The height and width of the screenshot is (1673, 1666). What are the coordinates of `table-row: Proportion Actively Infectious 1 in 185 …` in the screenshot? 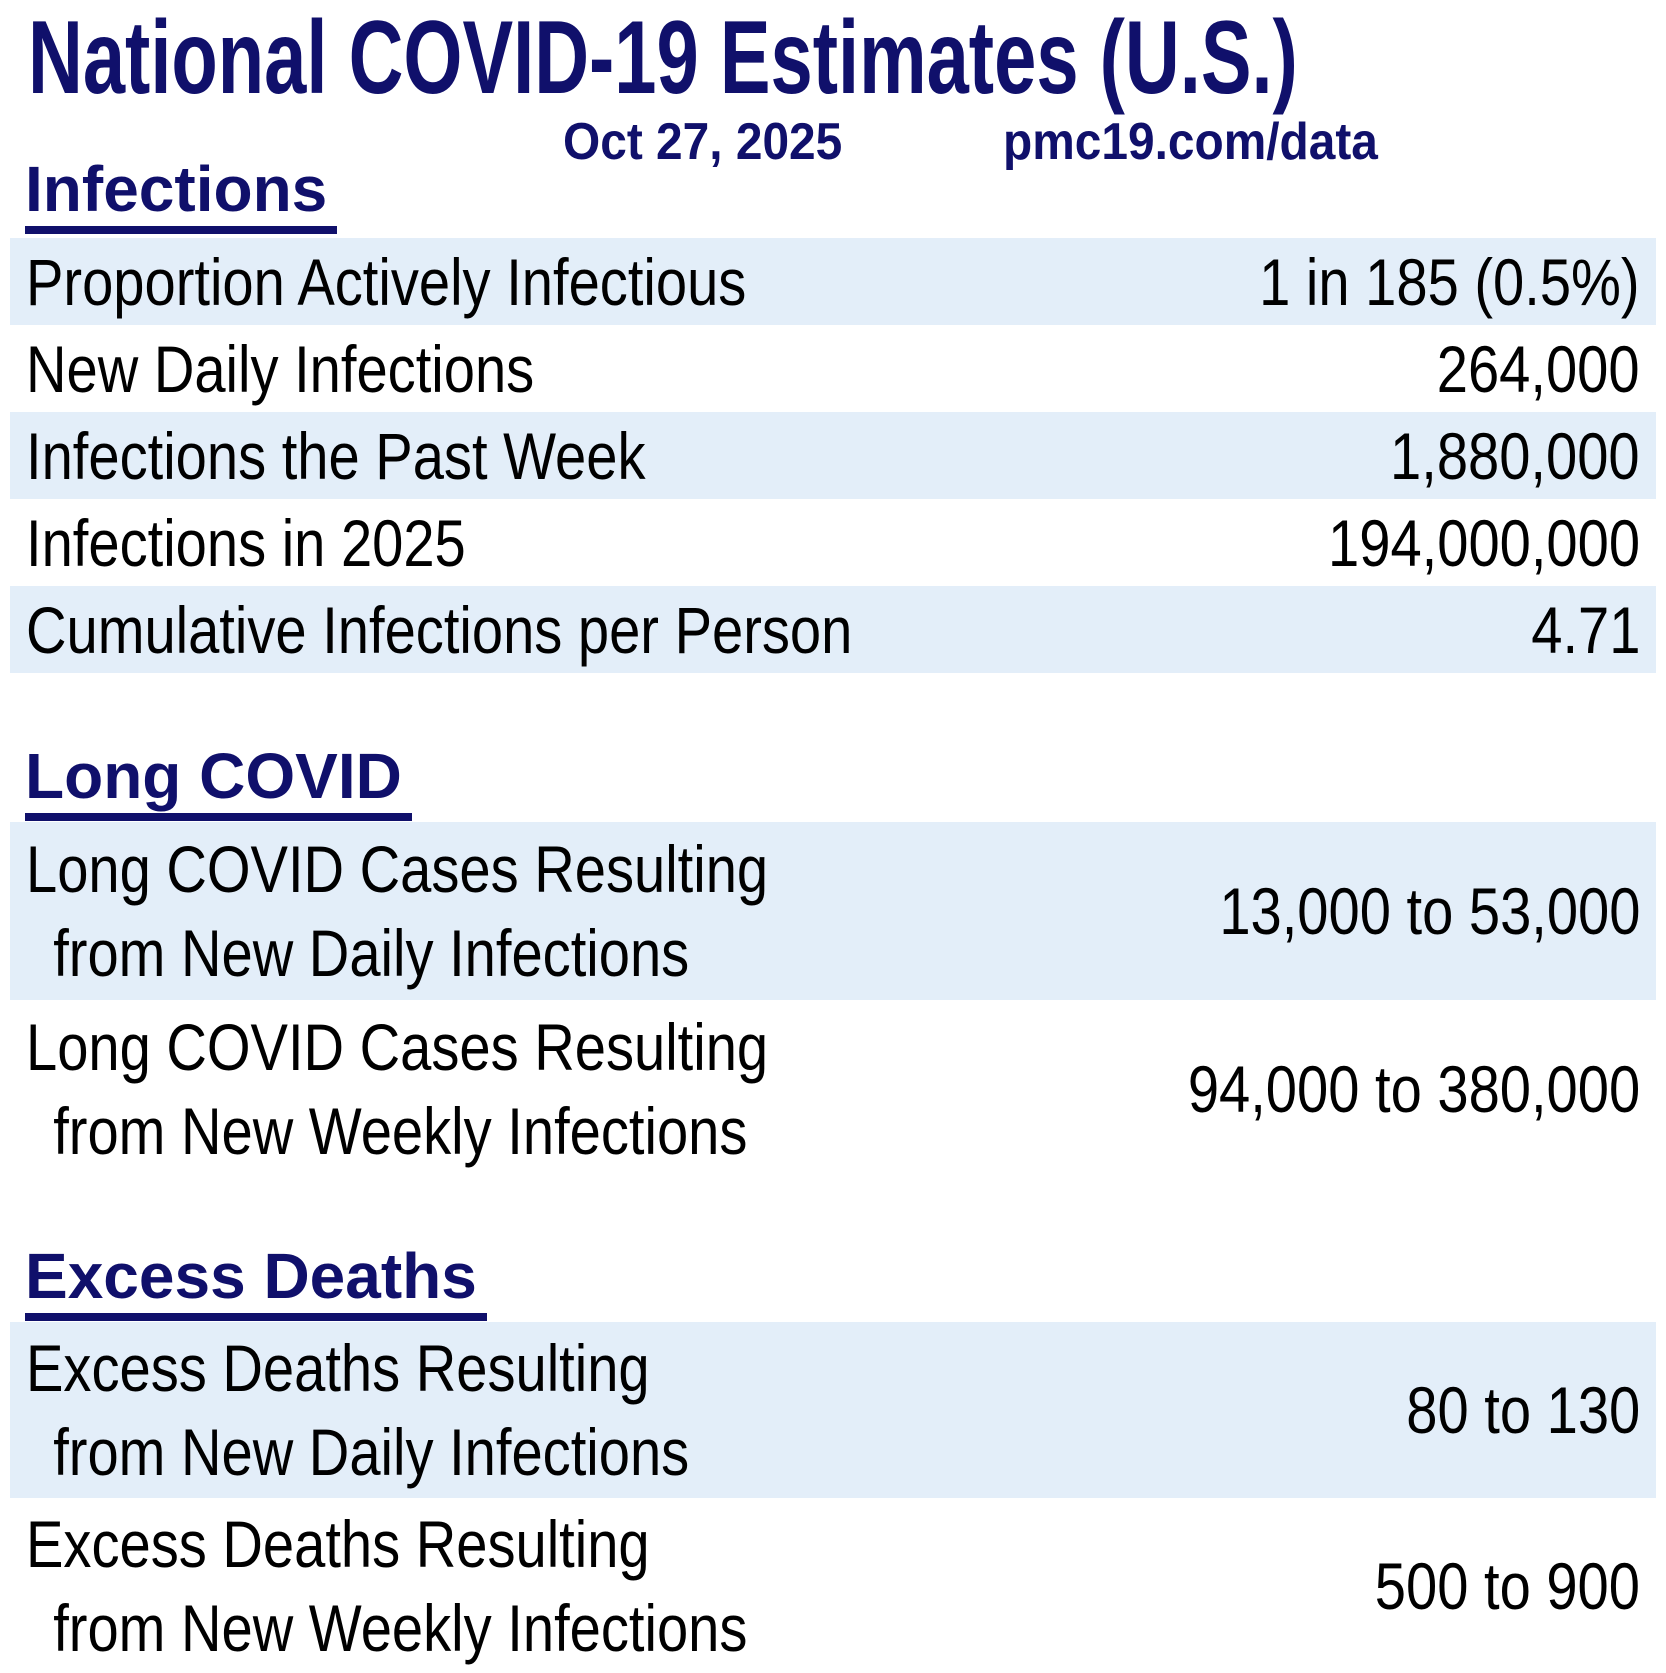 It's located at (833, 281).